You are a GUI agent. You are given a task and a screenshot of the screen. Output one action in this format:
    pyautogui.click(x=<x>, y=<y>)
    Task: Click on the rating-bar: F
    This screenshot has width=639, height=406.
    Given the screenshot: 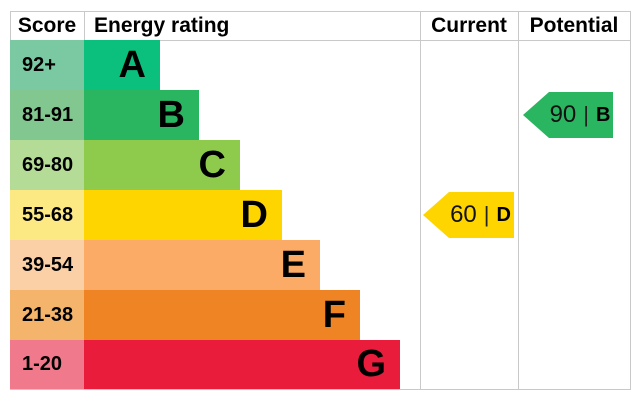 What is the action you would take?
    pyautogui.click(x=222, y=315)
    